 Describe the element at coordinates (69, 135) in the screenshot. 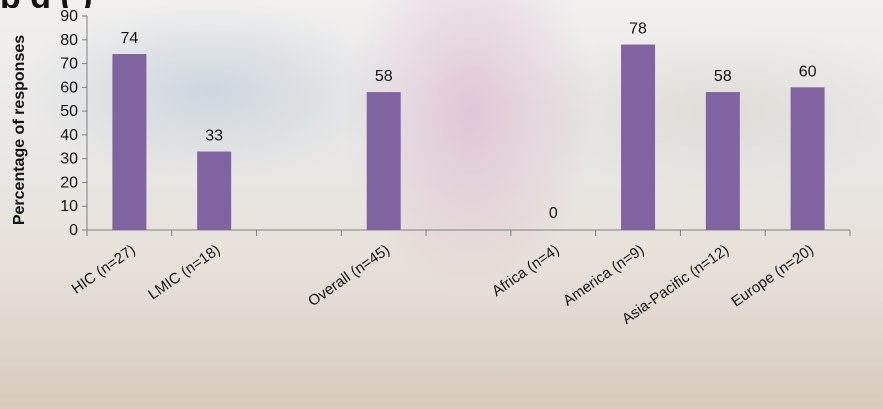

I see `y-tick-label: 40` at that location.